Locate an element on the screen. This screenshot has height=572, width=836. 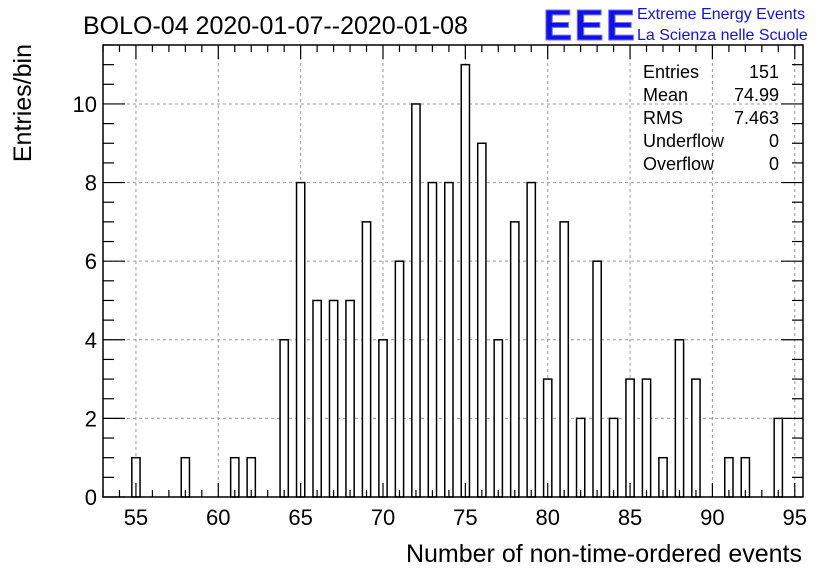
x-axis-label: Number of non-time-ordered events is located at coordinates (604, 554).